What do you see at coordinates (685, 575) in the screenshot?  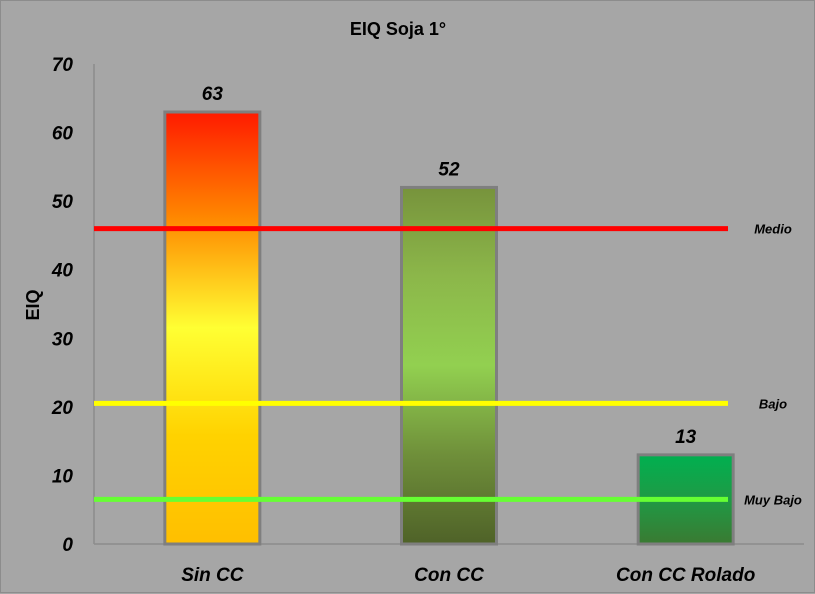 I see `x-tick-label: Con CC Rolado` at bounding box center [685, 575].